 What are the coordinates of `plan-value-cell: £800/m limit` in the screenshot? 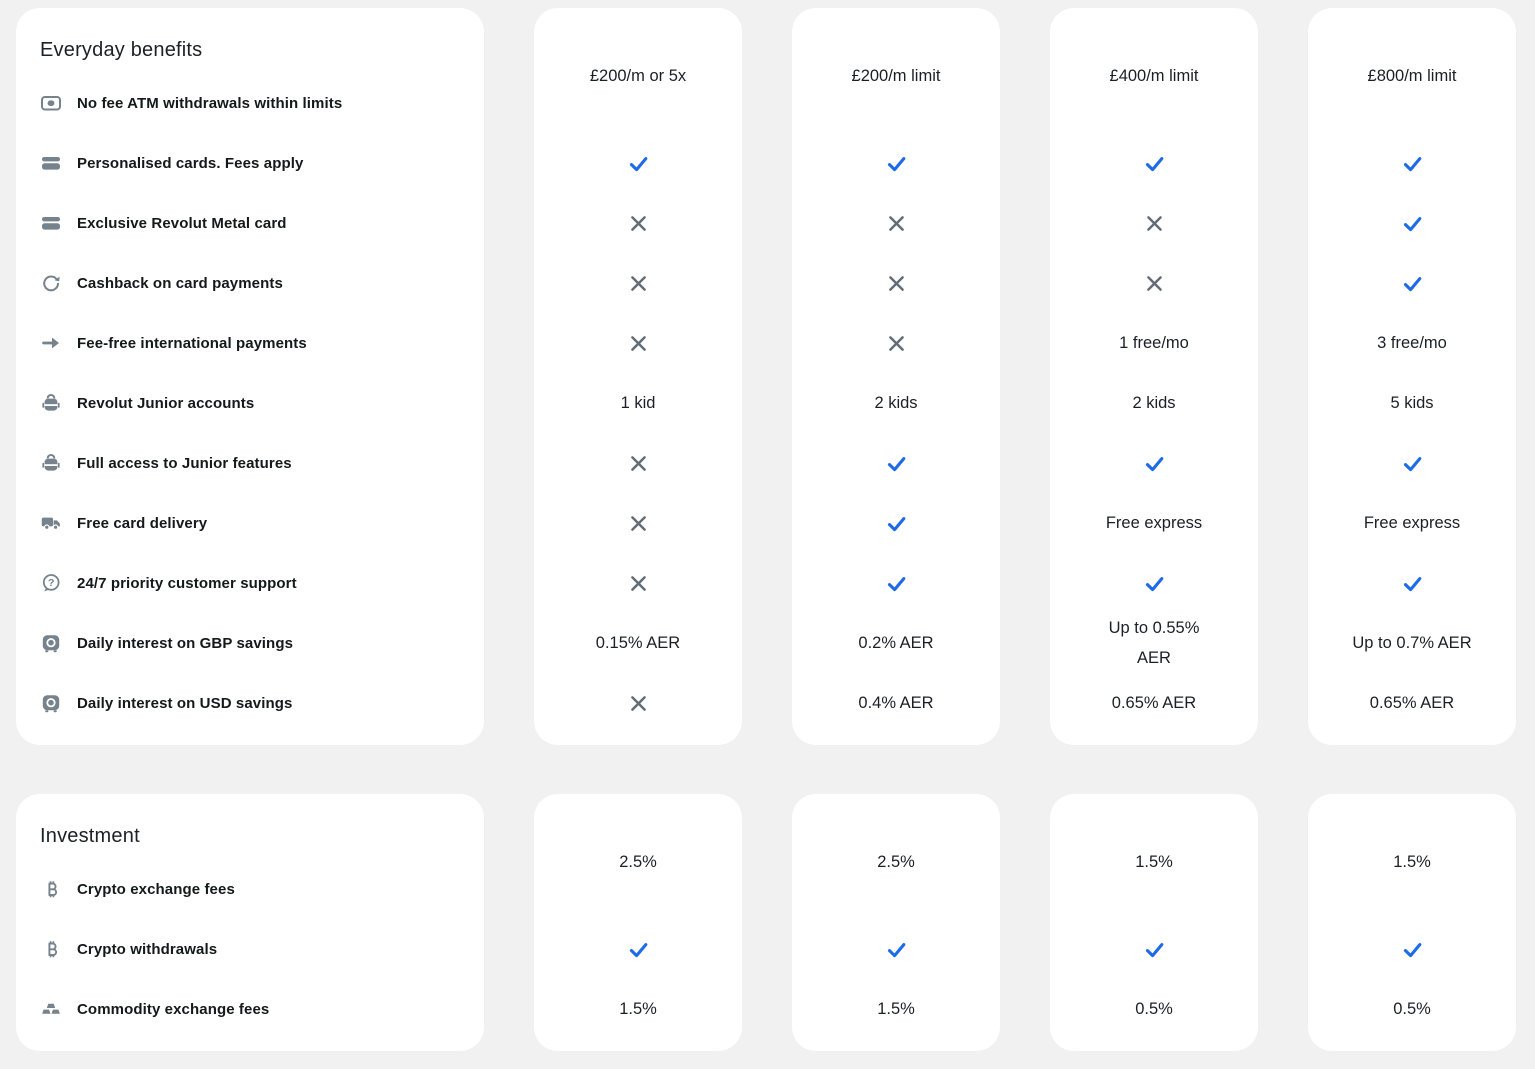 It's located at (1412, 76).